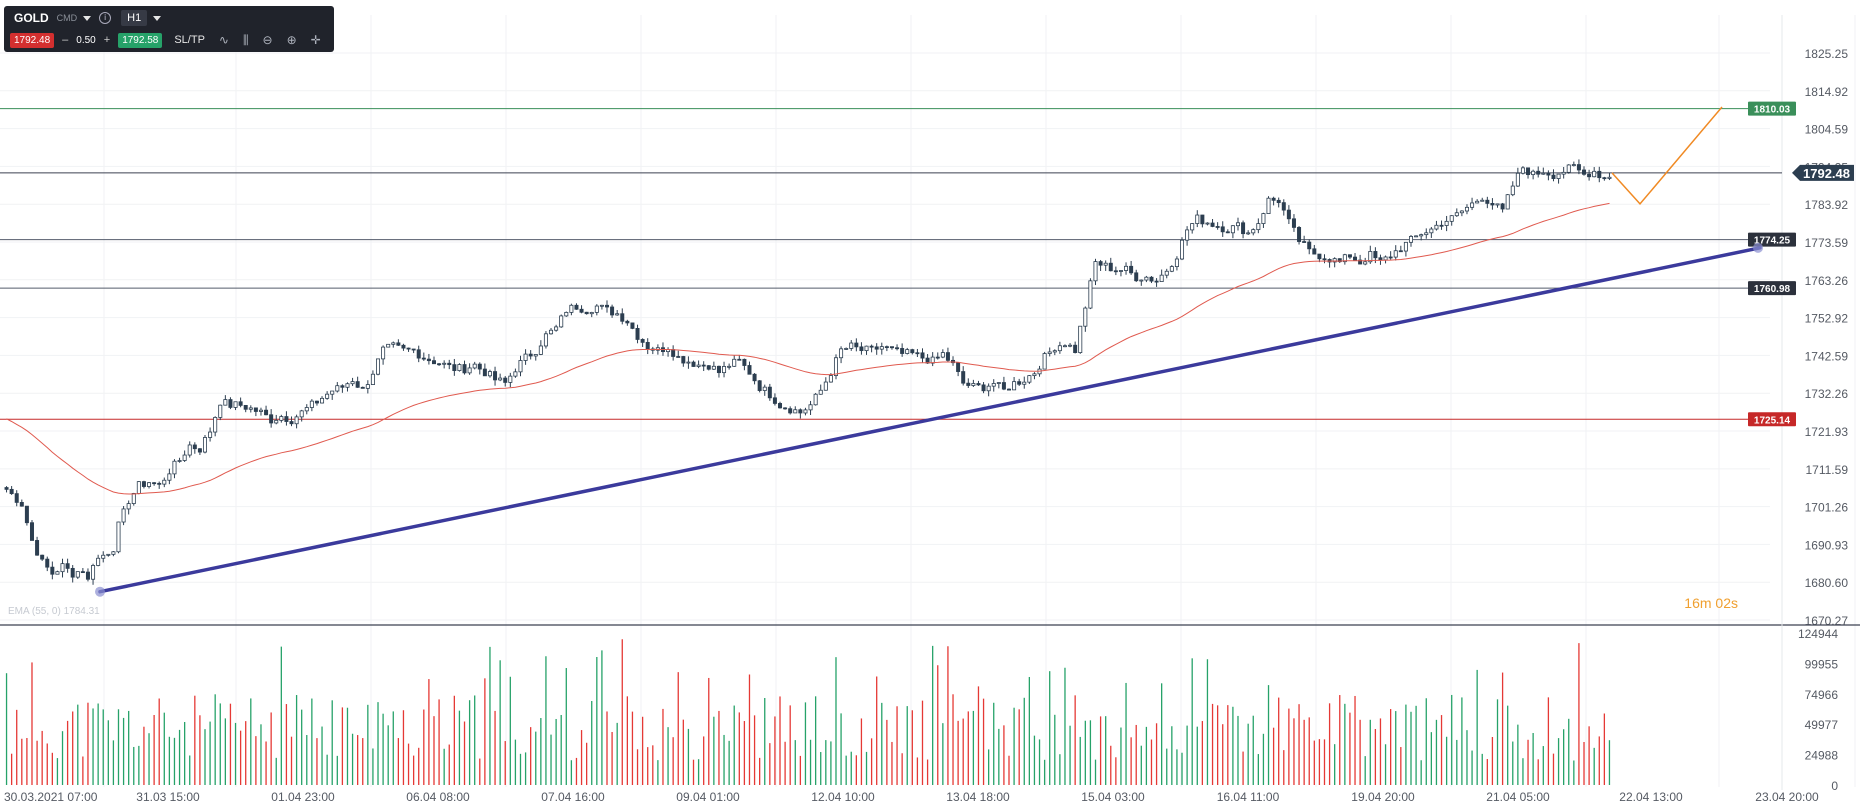 The width and height of the screenshot is (1860, 811). I want to click on y-tick-label: 1783.92, so click(1827, 205).